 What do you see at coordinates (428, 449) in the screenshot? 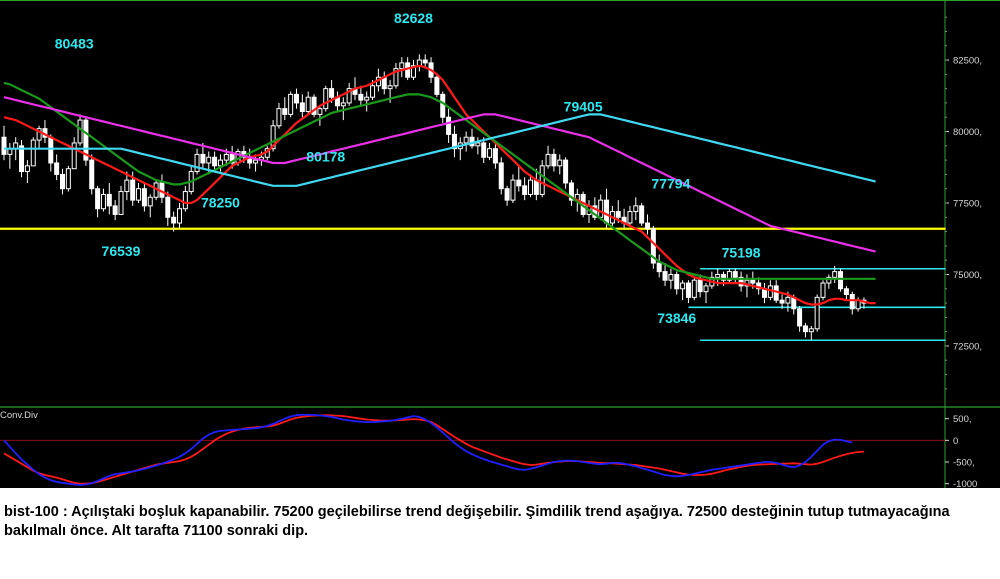
I see `osc-line-blue` at bounding box center [428, 449].